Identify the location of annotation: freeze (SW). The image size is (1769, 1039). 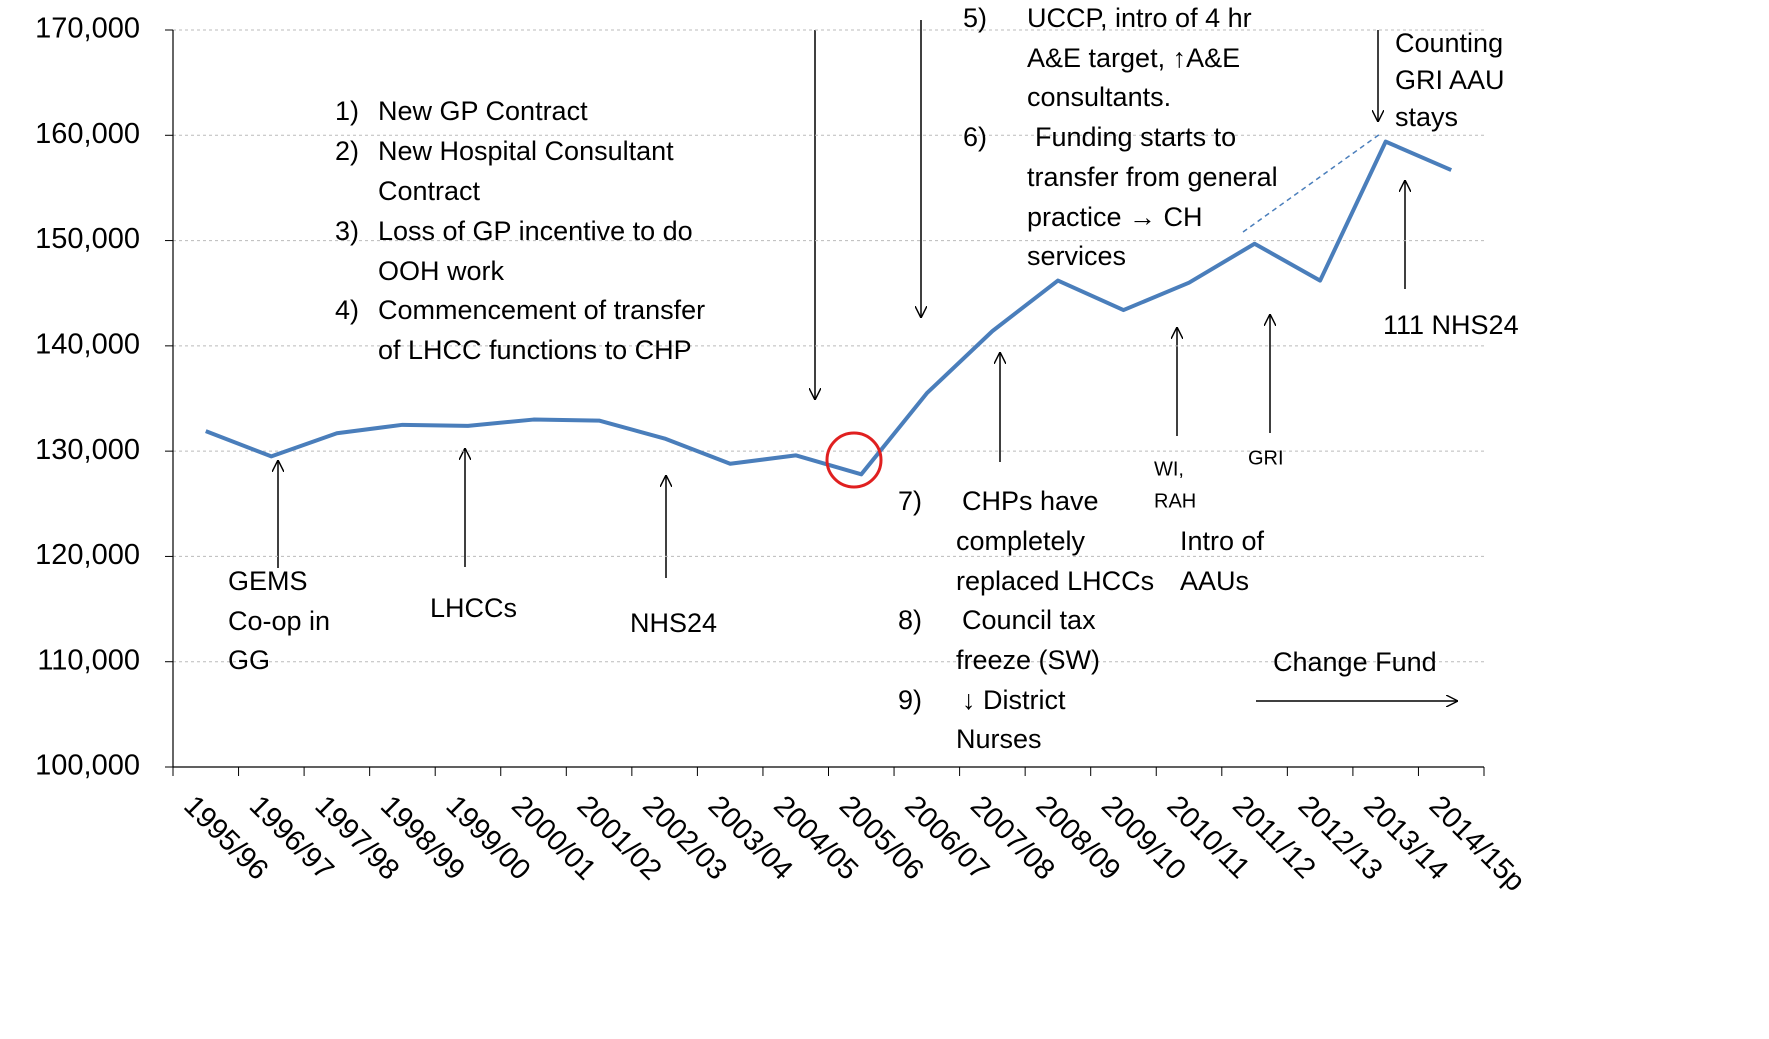
(1028, 660).